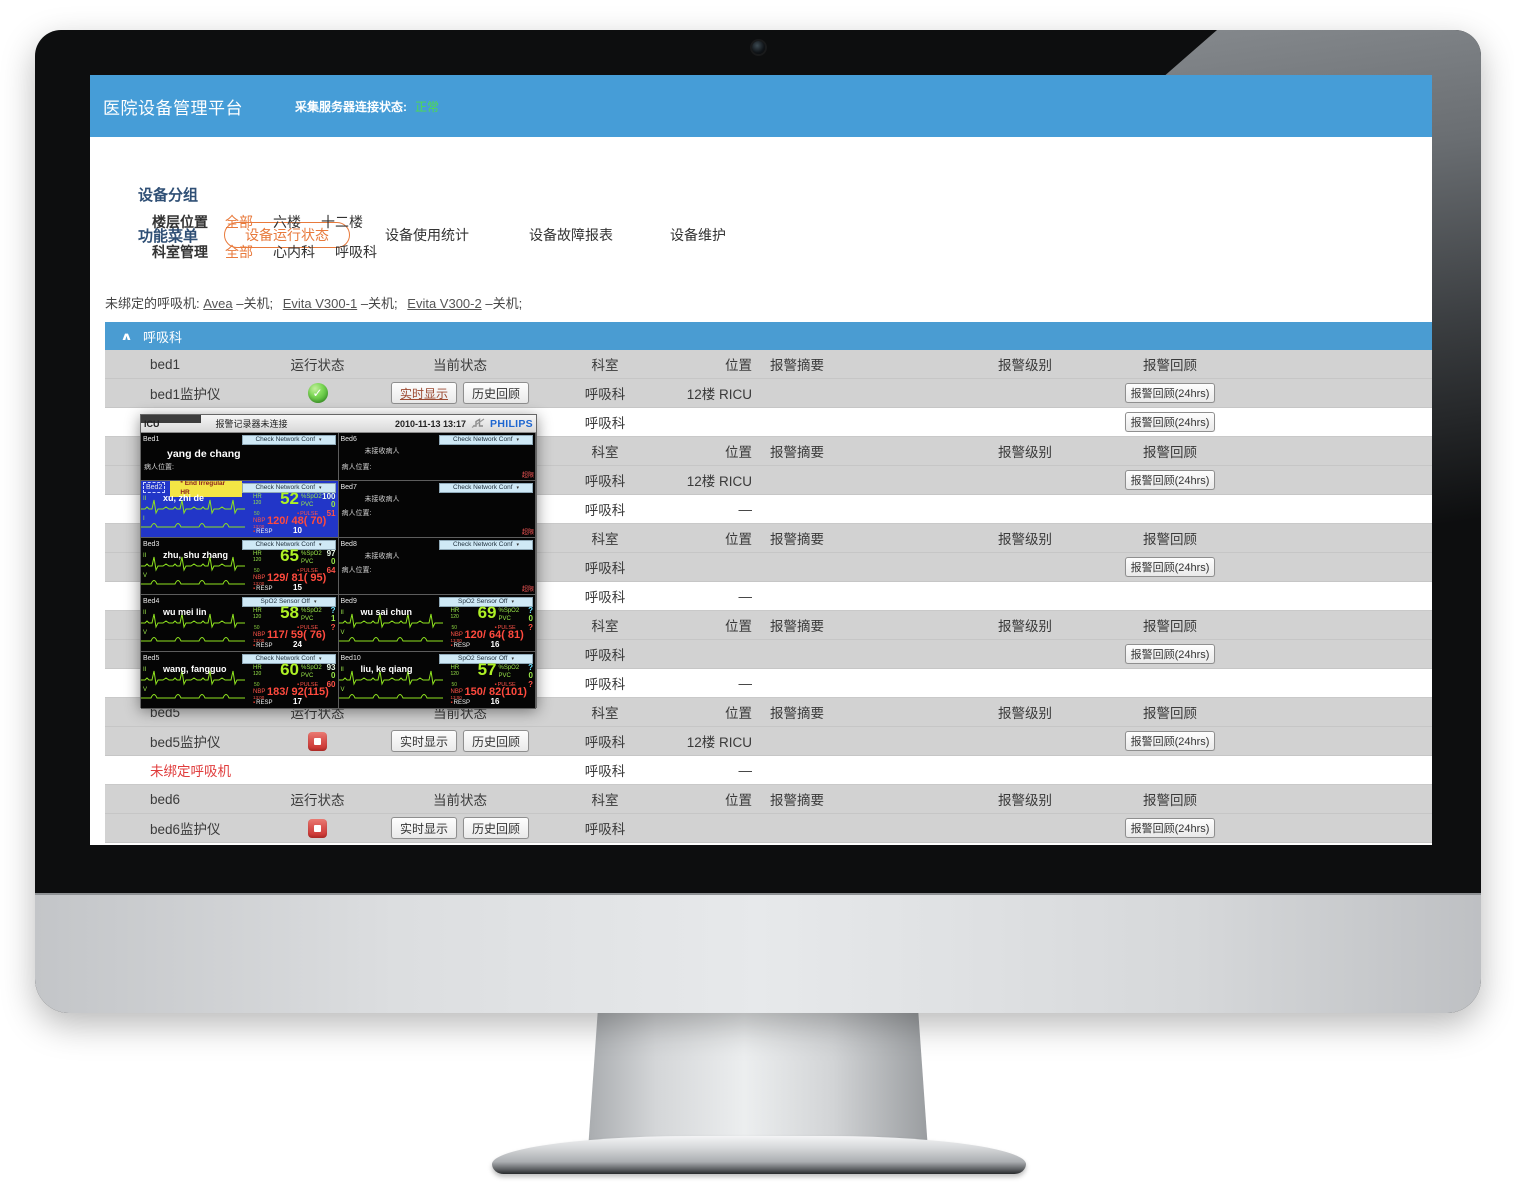 The height and width of the screenshot is (1194, 1514). I want to click on unbound-link-avea: Avea, so click(218, 303).